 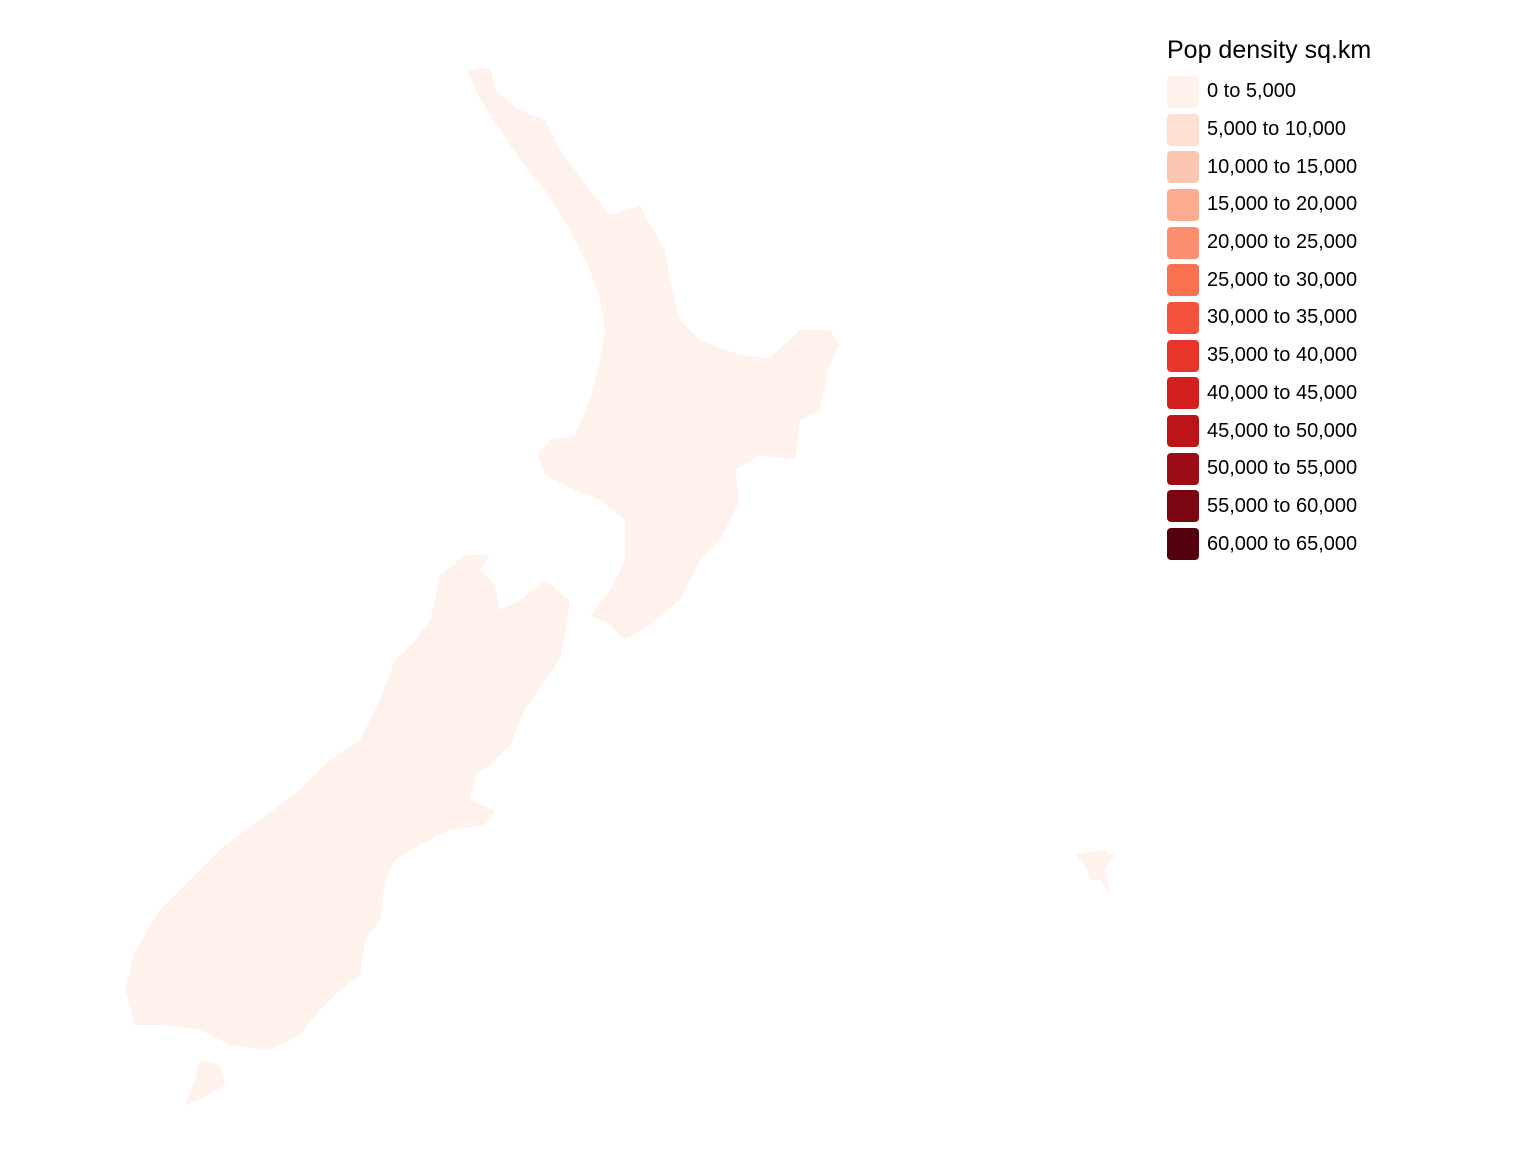 What do you see at coordinates (1282, 543) in the screenshot?
I see `legend-label: 60,000 to 65,000` at bounding box center [1282, 543].